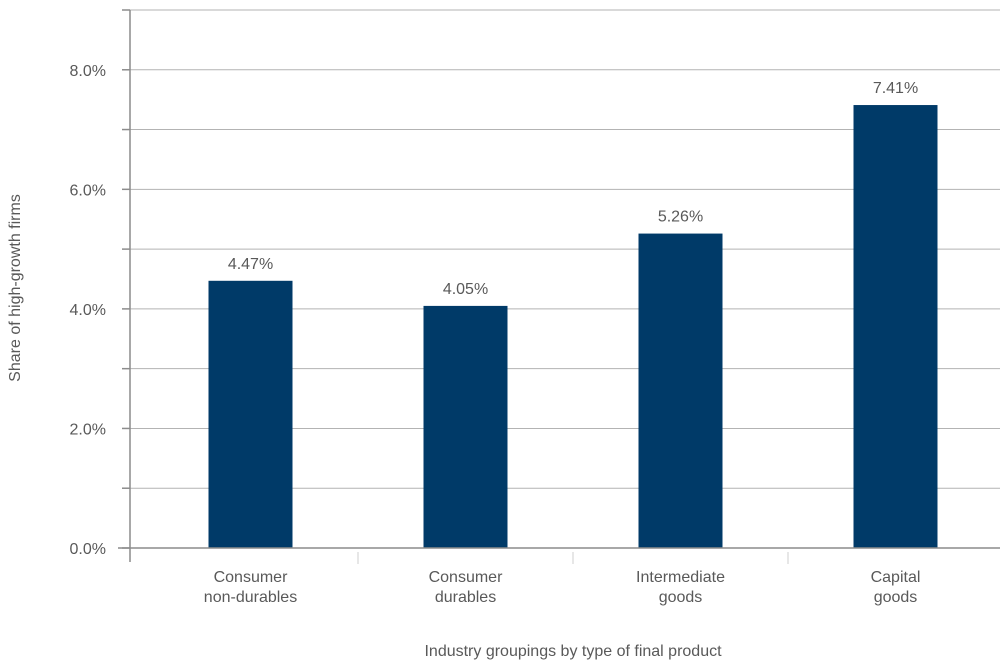 This screenshot has height=662, width=1003. I want to click on y-tick-label: 4.0%, so click(88, 310).